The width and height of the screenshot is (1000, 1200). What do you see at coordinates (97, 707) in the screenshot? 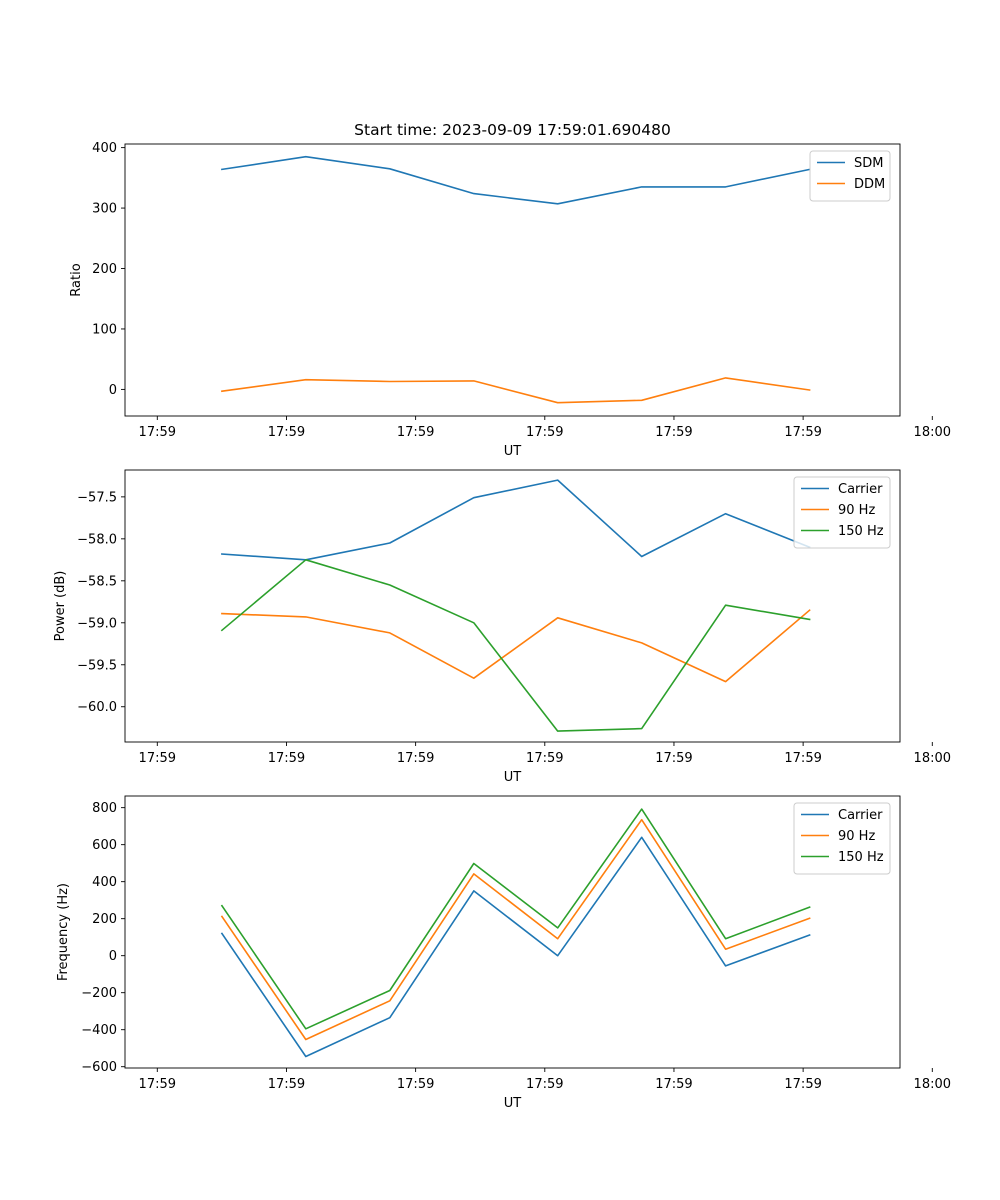
I see `y-tick-label: −60.0` at bounding box center [97, 707].